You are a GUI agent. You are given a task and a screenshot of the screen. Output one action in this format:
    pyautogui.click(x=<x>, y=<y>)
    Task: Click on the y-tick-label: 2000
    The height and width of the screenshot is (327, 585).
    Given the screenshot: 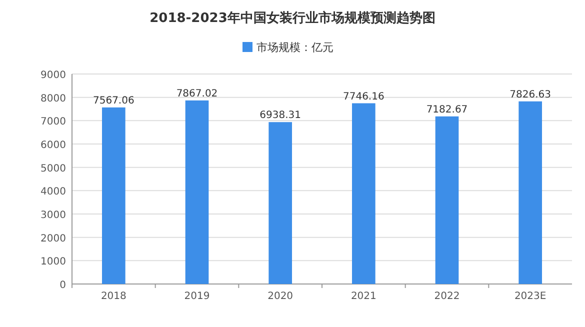 What is the action you would take?
    pyautogui.click(x=53, y=238)
    